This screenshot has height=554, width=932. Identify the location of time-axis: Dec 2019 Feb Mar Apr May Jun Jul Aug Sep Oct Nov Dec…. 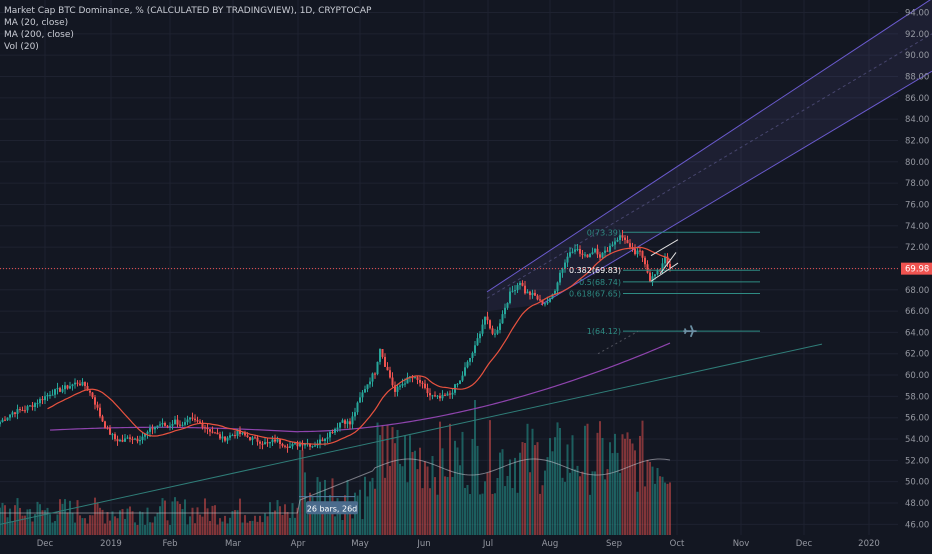
(458, 544).